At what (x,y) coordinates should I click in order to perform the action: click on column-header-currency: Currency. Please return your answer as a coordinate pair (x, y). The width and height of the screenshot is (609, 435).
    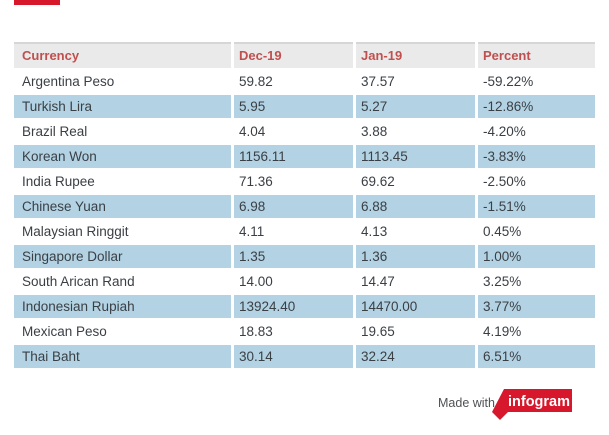
    Looking at the image, I should click on (122, 55).